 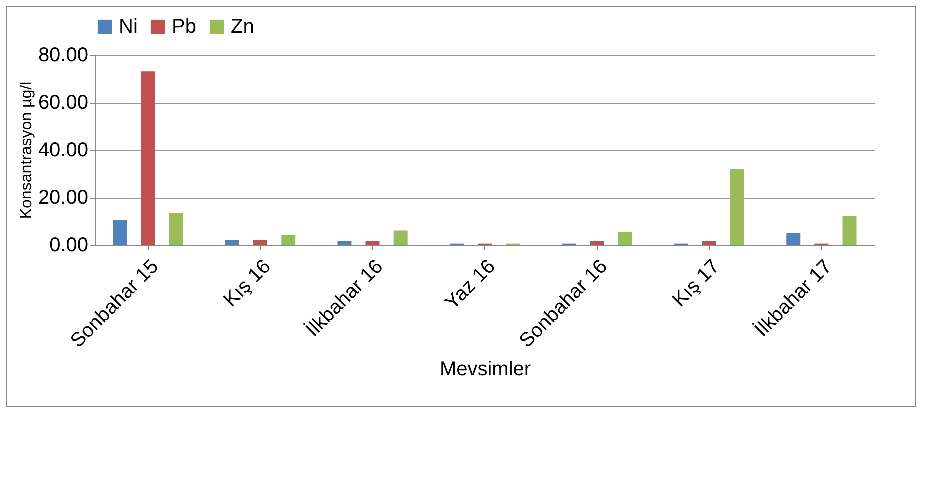 What do you see at coordinates (242, 27) in the screenshot?
I see `legend-label: Zn` at bounding box center [242, 27].